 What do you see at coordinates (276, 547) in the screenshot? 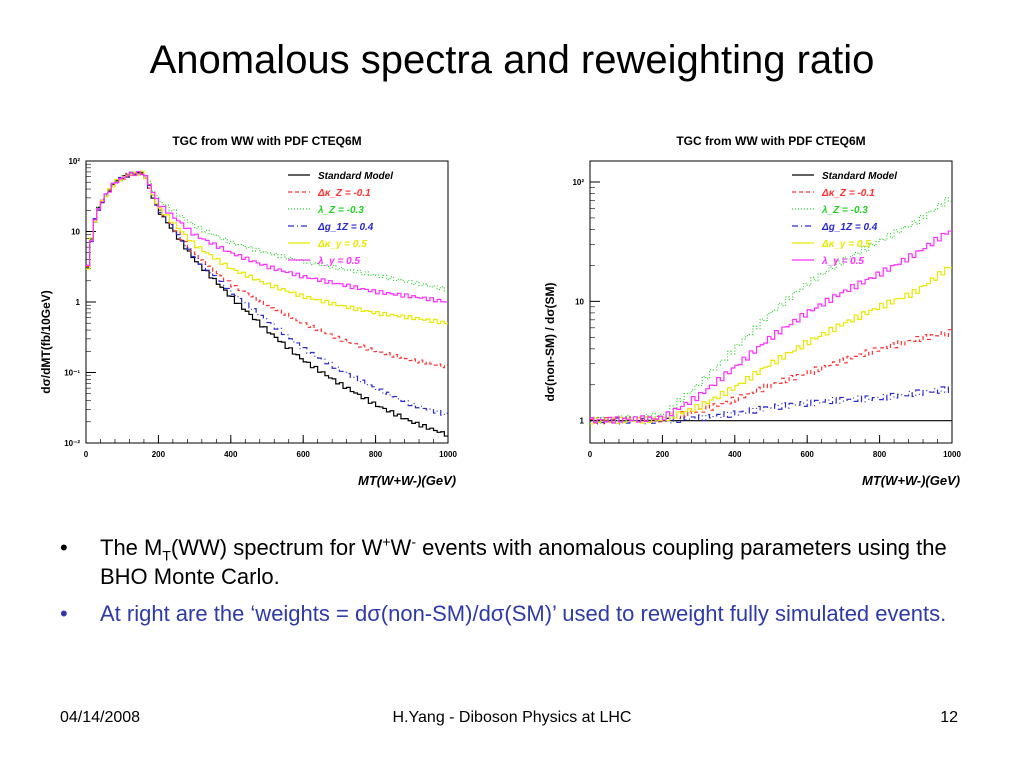
I see `bullet-text: (WW) spectrum for W` at bounding box center [276, 547].